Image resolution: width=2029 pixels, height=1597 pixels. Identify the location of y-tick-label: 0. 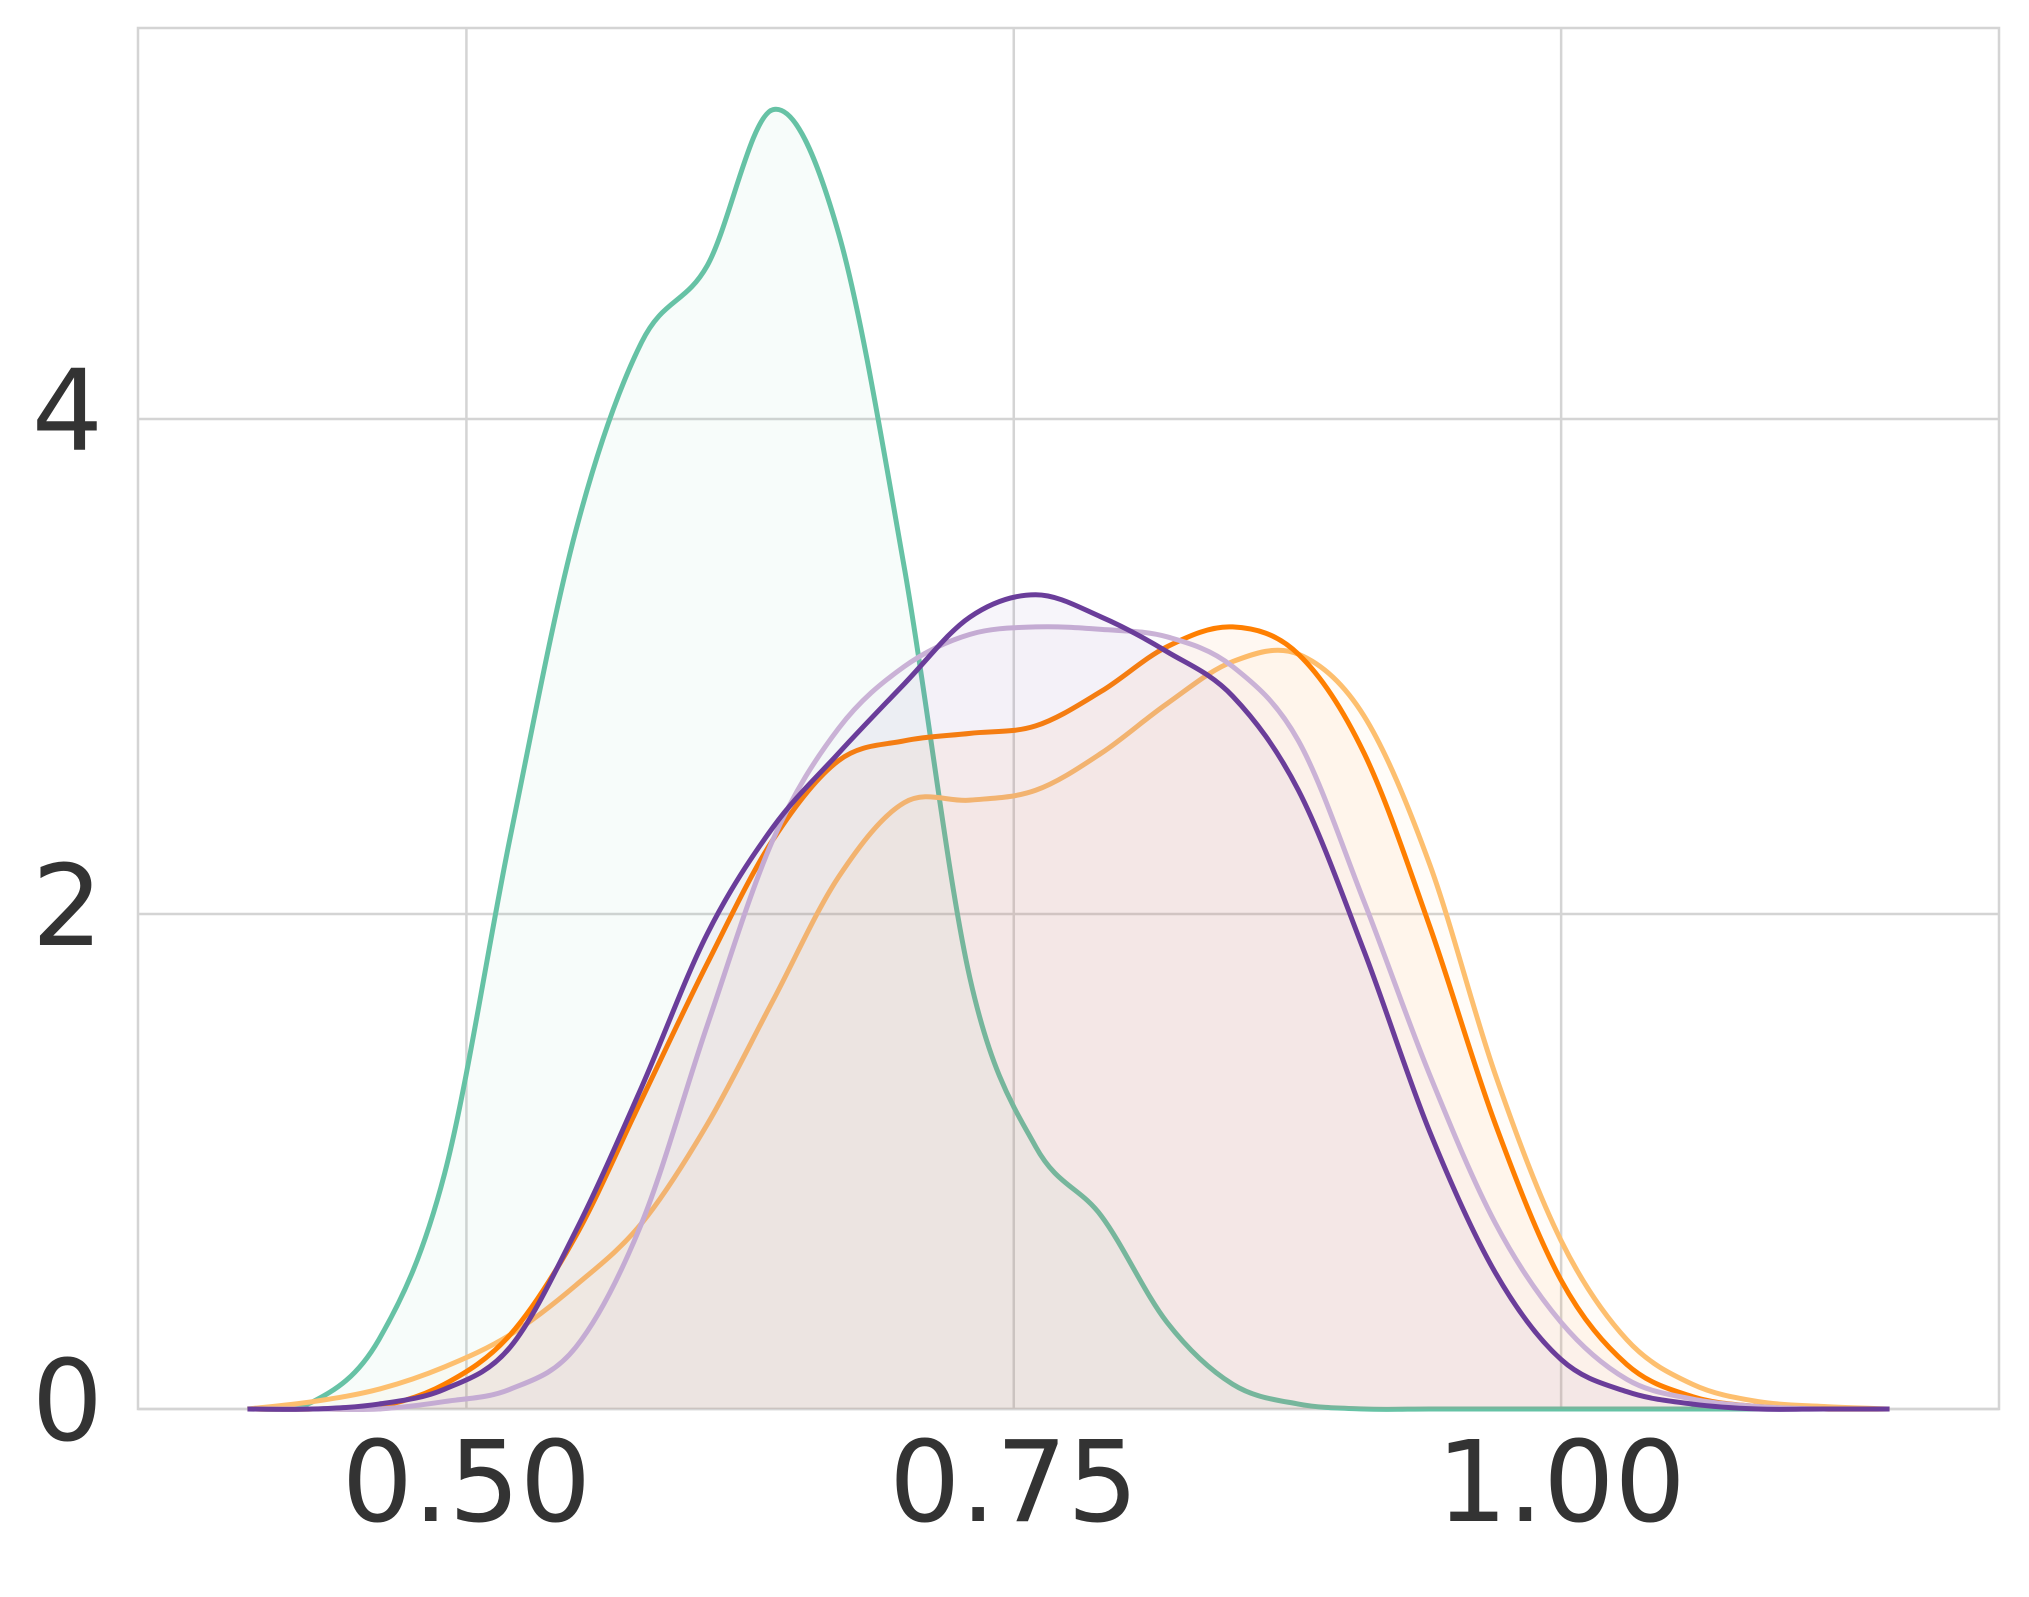
(67, 1402).